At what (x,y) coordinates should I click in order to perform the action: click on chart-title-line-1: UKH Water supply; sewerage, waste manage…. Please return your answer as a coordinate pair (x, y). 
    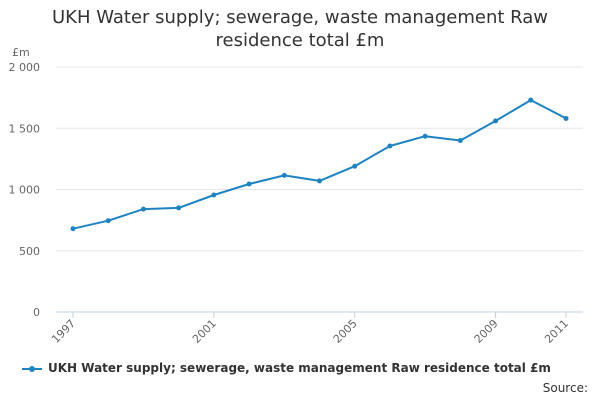
    Looking at the image, I should click on (299, 17).